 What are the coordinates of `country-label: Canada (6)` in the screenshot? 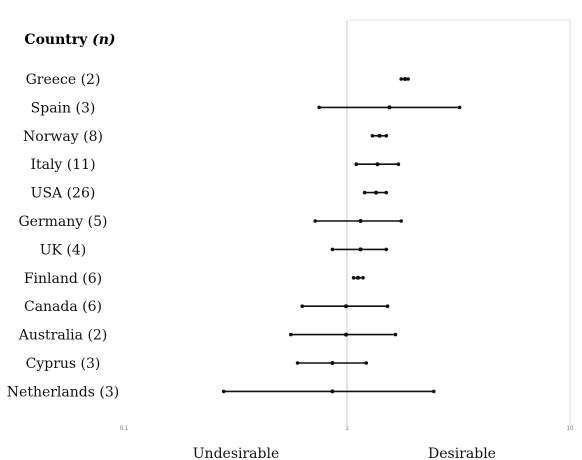 It's located at (63, 307).